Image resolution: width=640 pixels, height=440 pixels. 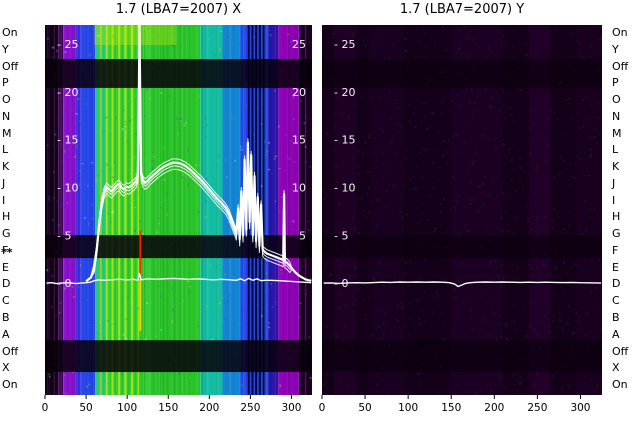 What do you see at coordinates (344, 92) in the screenshot?
I see `y-tick-label: - 20` at bounding box center [344, 92].